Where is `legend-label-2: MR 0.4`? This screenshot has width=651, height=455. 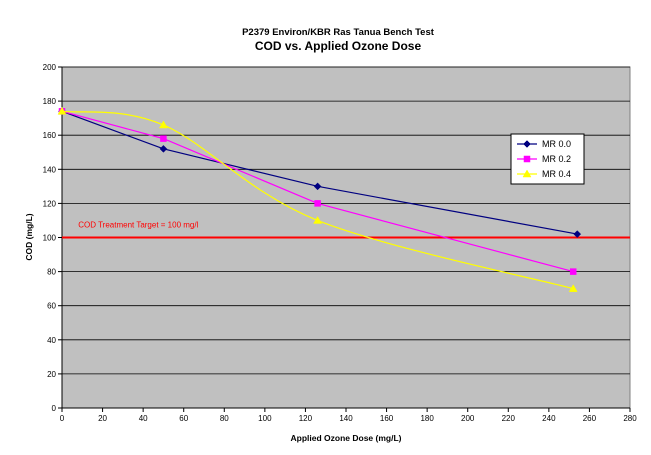 legend-label-2: MR 0.4 is located at coordinates (556, 174).